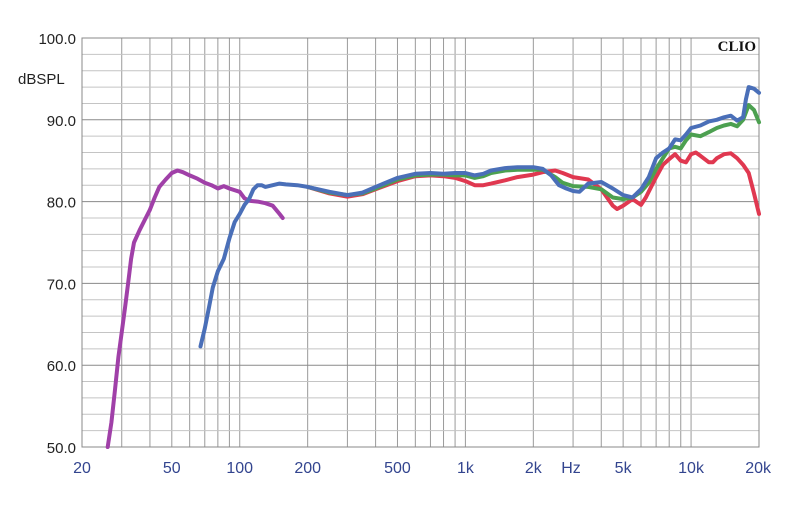 The height and width of the screenshot is (510, 800). What do you see at coordinates (61, 121) in the screenshot?
I see `y-tick-label: 90.0` at bounding box center [61, 121].